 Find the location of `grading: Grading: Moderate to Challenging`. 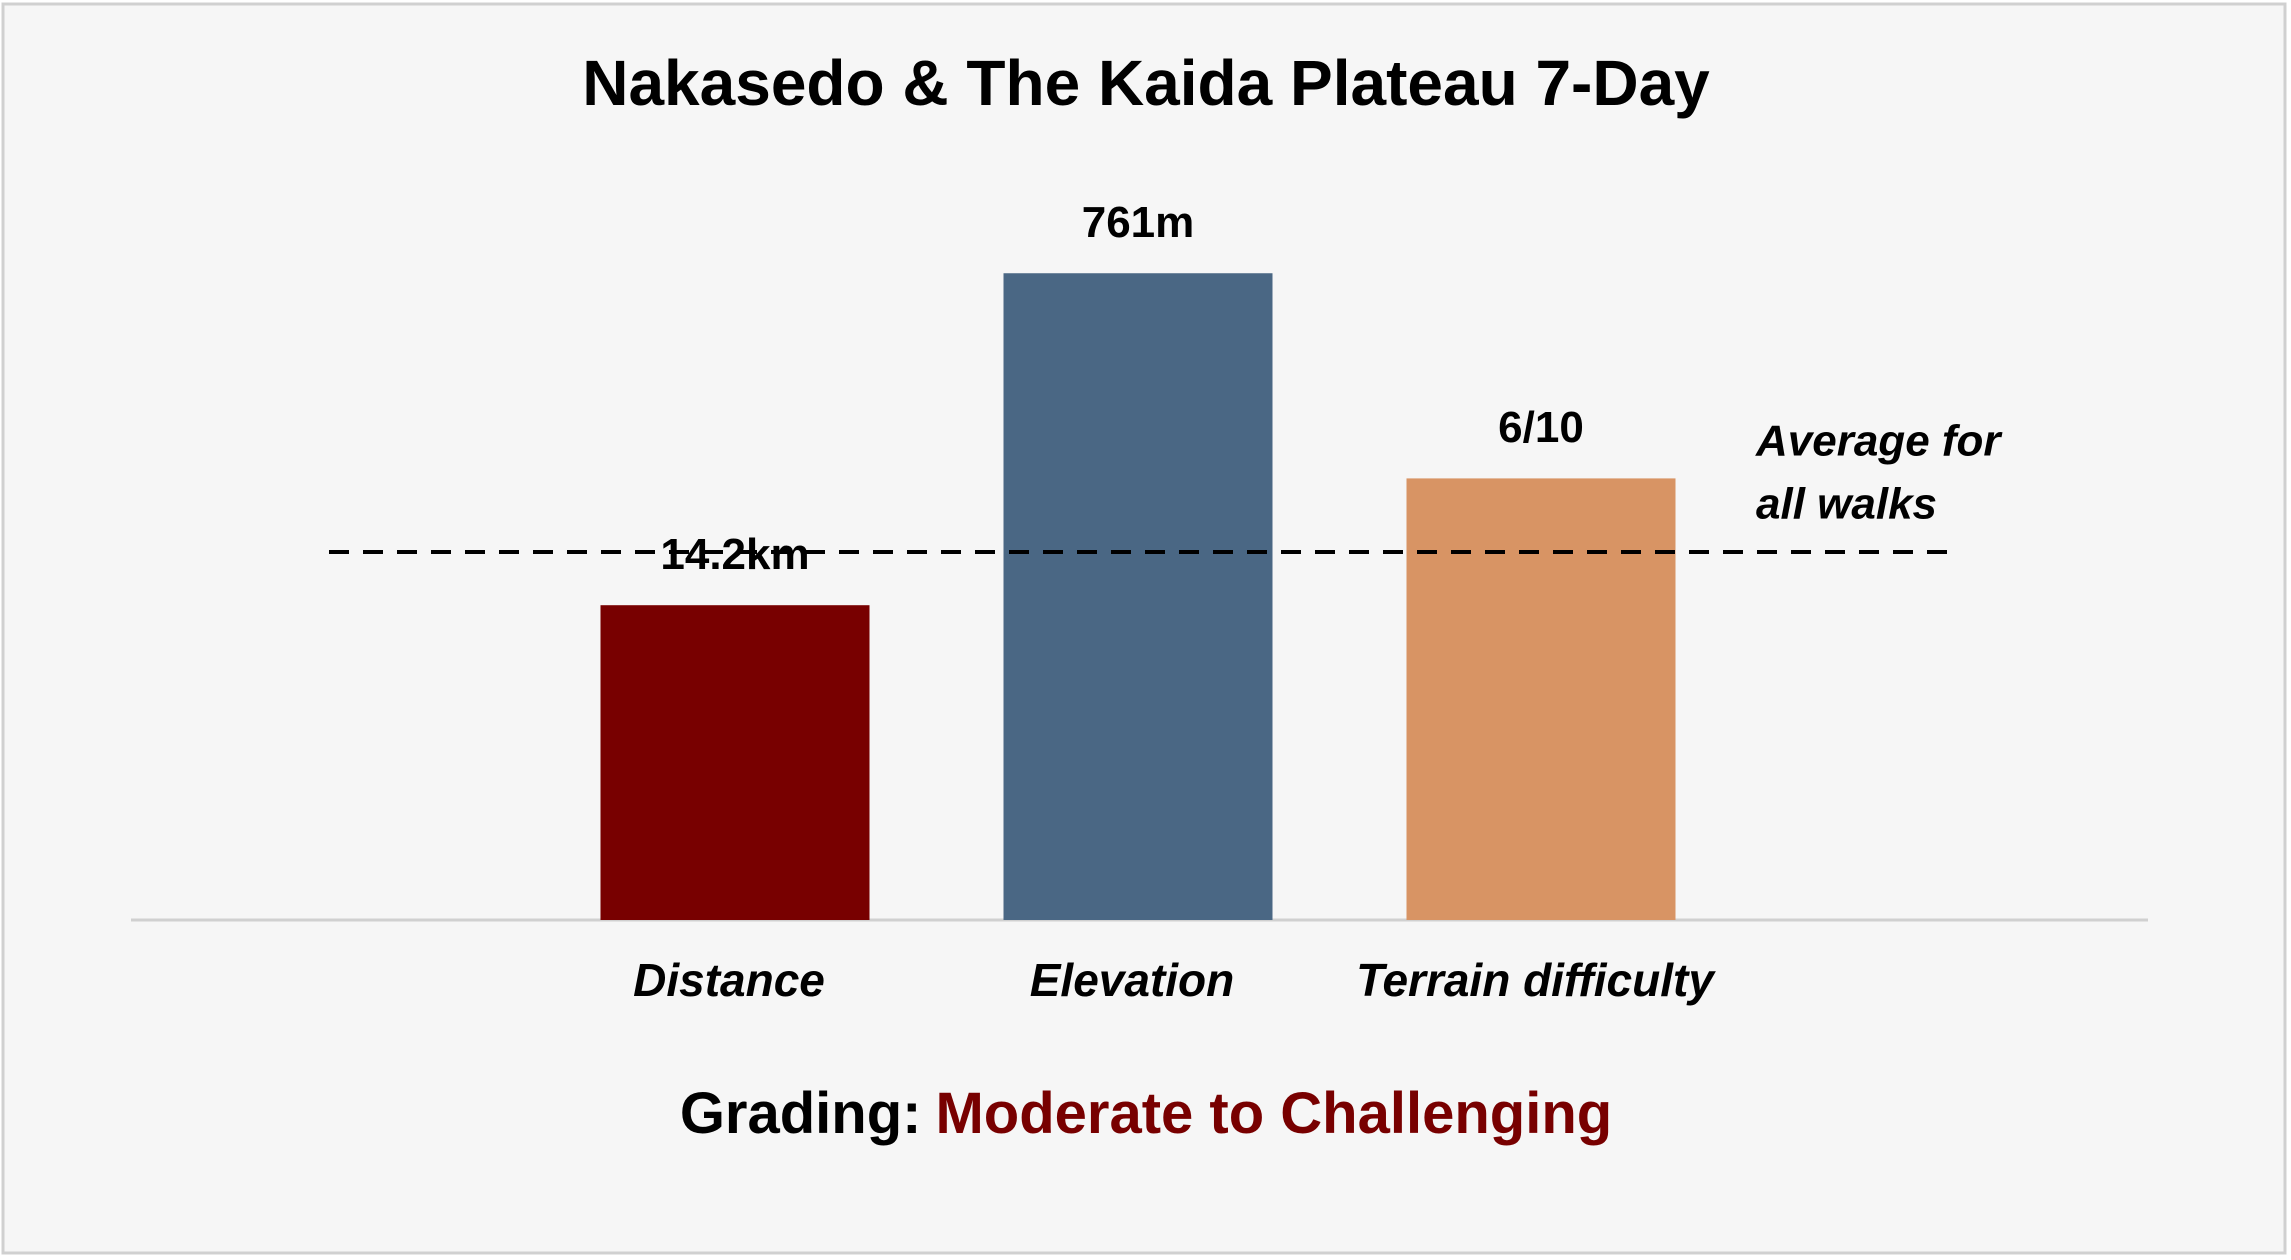

grading: Grading: Moderate to Challenging is located at coordinates (1146, 1113).